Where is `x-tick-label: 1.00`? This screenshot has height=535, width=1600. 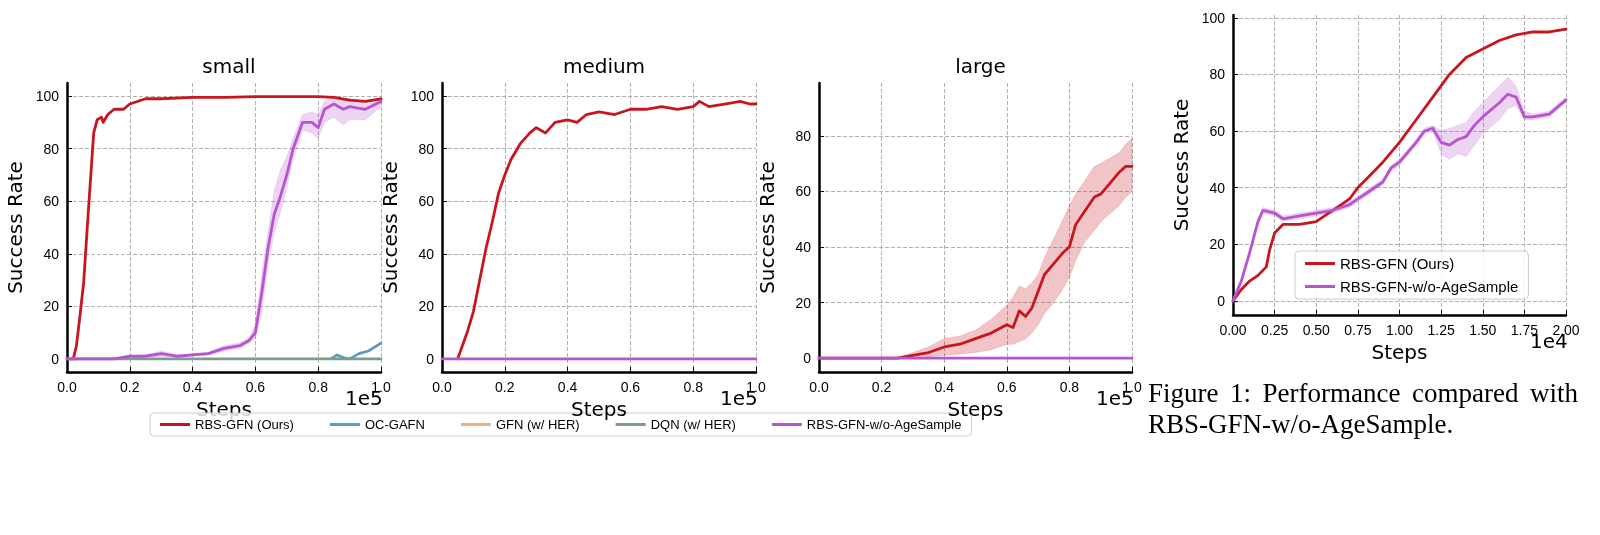
x-tick-label: 1.00 is located at coordinates (1399, 330).